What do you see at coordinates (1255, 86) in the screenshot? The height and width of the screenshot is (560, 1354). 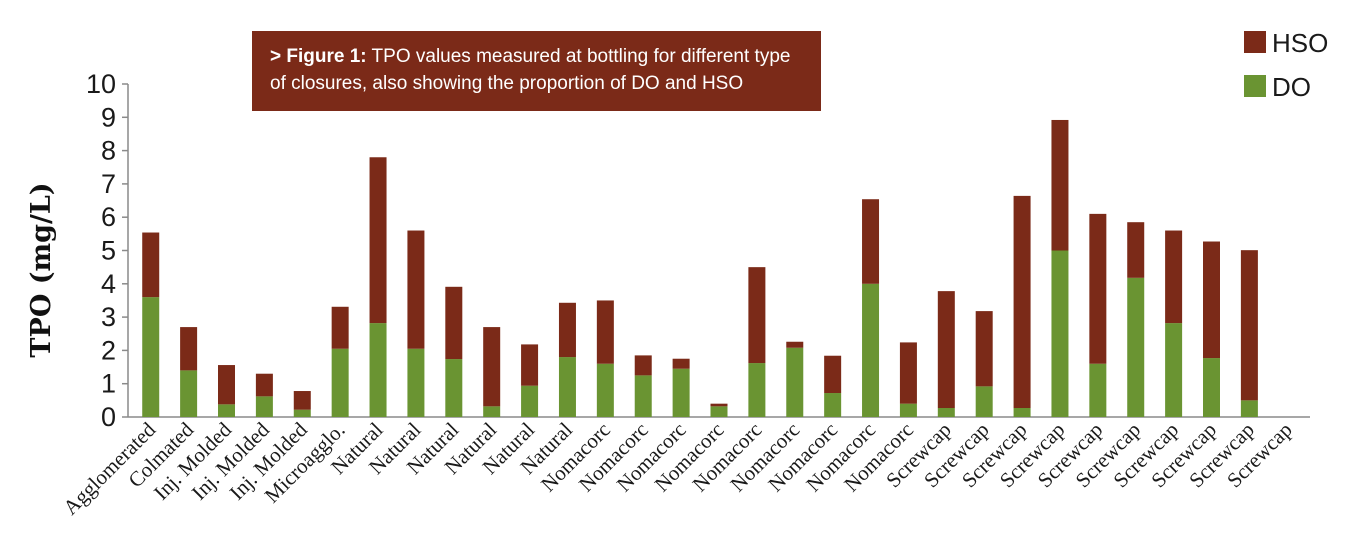 I see `legend-swatch-do` at bounding box center [1255, 86].